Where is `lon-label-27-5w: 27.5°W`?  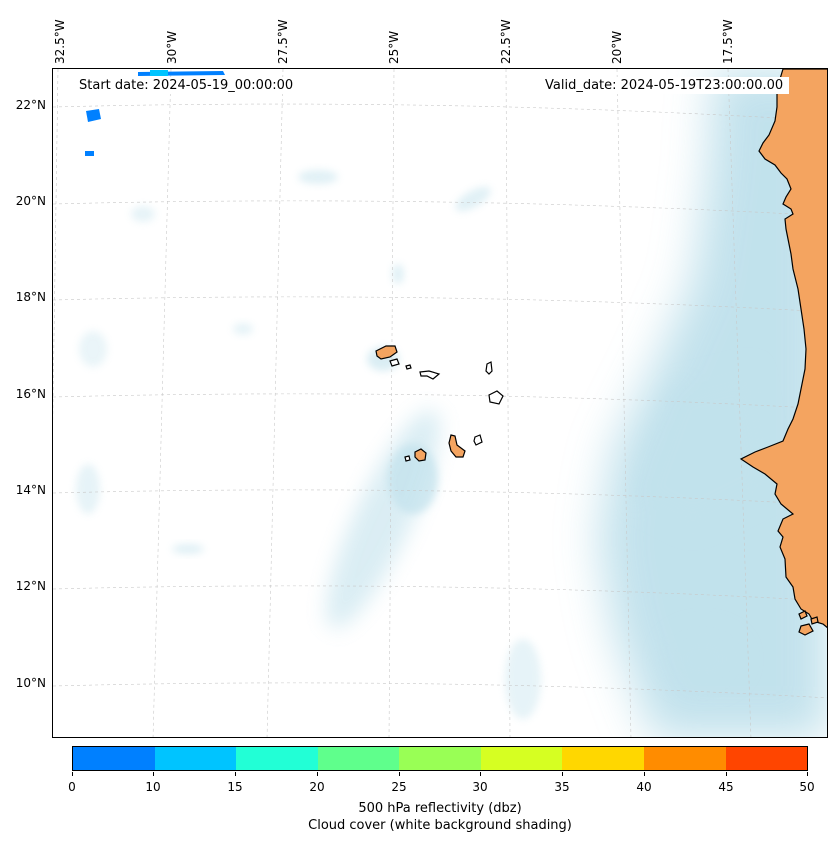 lon-label-27-5w: 27.5°W is located at coordinates (283, 41).